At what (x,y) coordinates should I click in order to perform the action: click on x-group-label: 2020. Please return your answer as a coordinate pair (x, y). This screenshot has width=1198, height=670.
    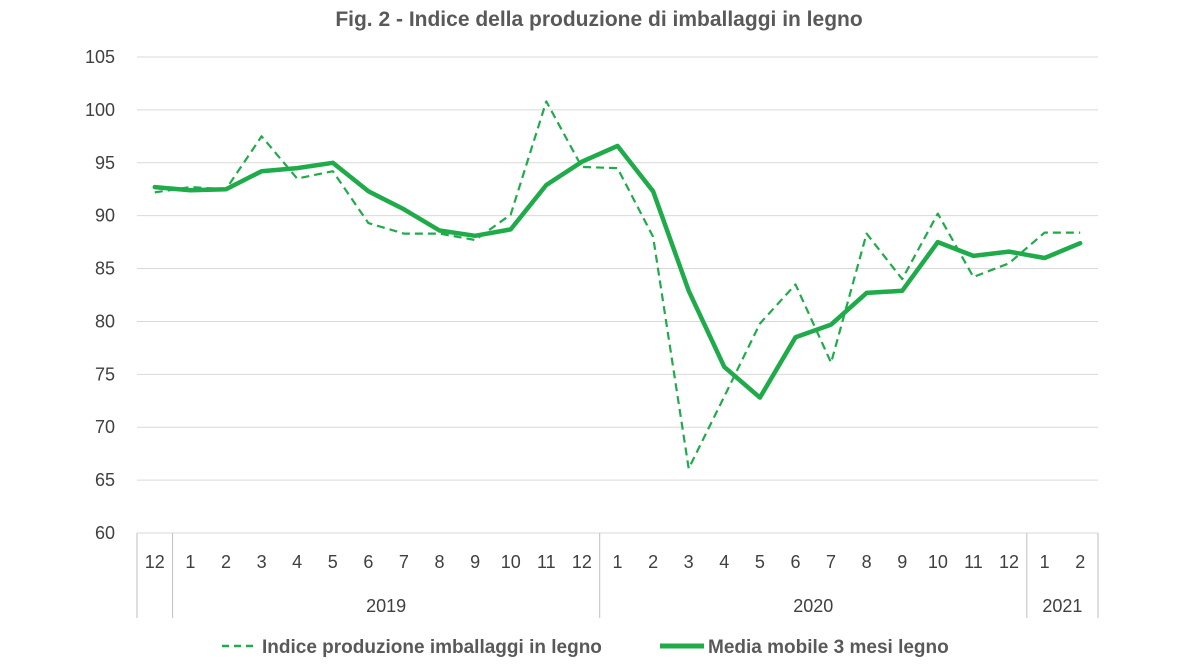
    Looking at the image, I should click on (813, 606).